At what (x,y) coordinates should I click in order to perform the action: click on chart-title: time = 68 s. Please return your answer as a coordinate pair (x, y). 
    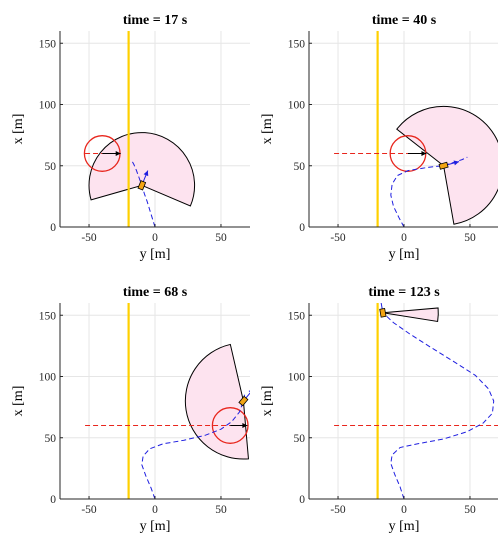
    Looking at the image, I should click on (155, 292).